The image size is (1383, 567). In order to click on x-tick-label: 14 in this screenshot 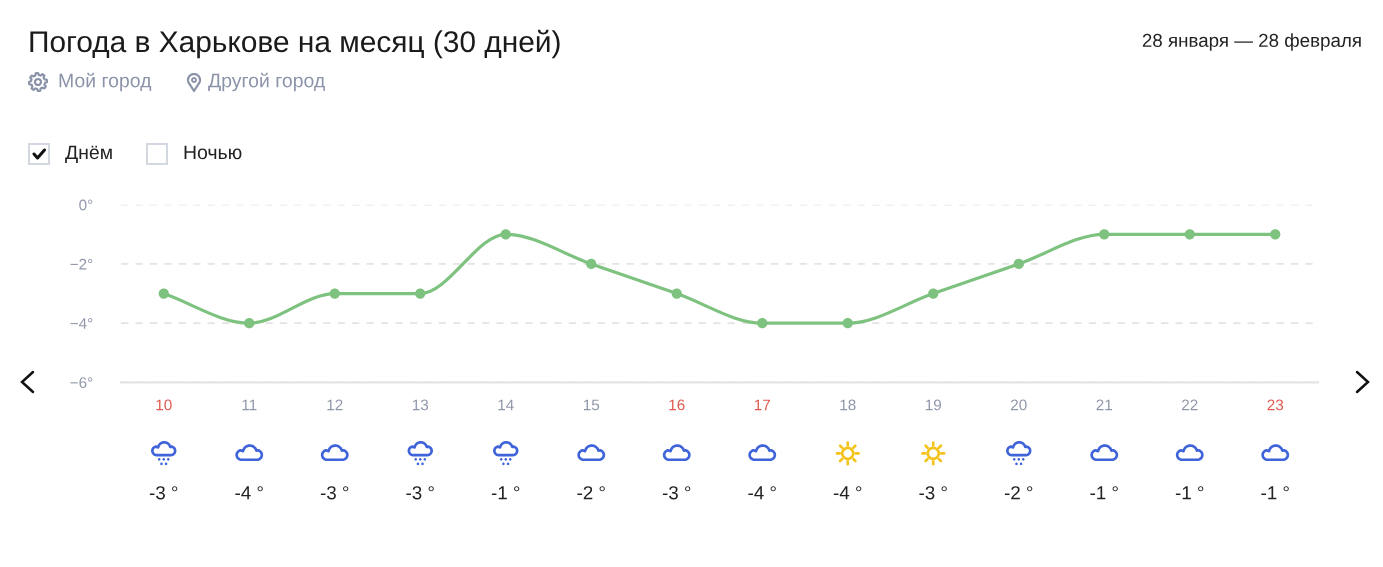, I will do `click(506, 405)`.